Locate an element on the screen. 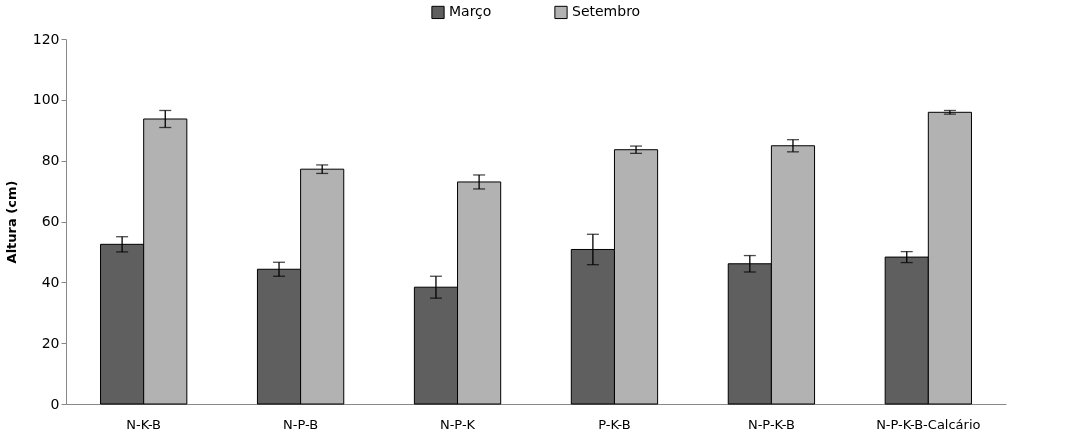 The width and height of the screenshot is (1068, 443). y-tick-label: 20 is located at coordinates (50, 342).